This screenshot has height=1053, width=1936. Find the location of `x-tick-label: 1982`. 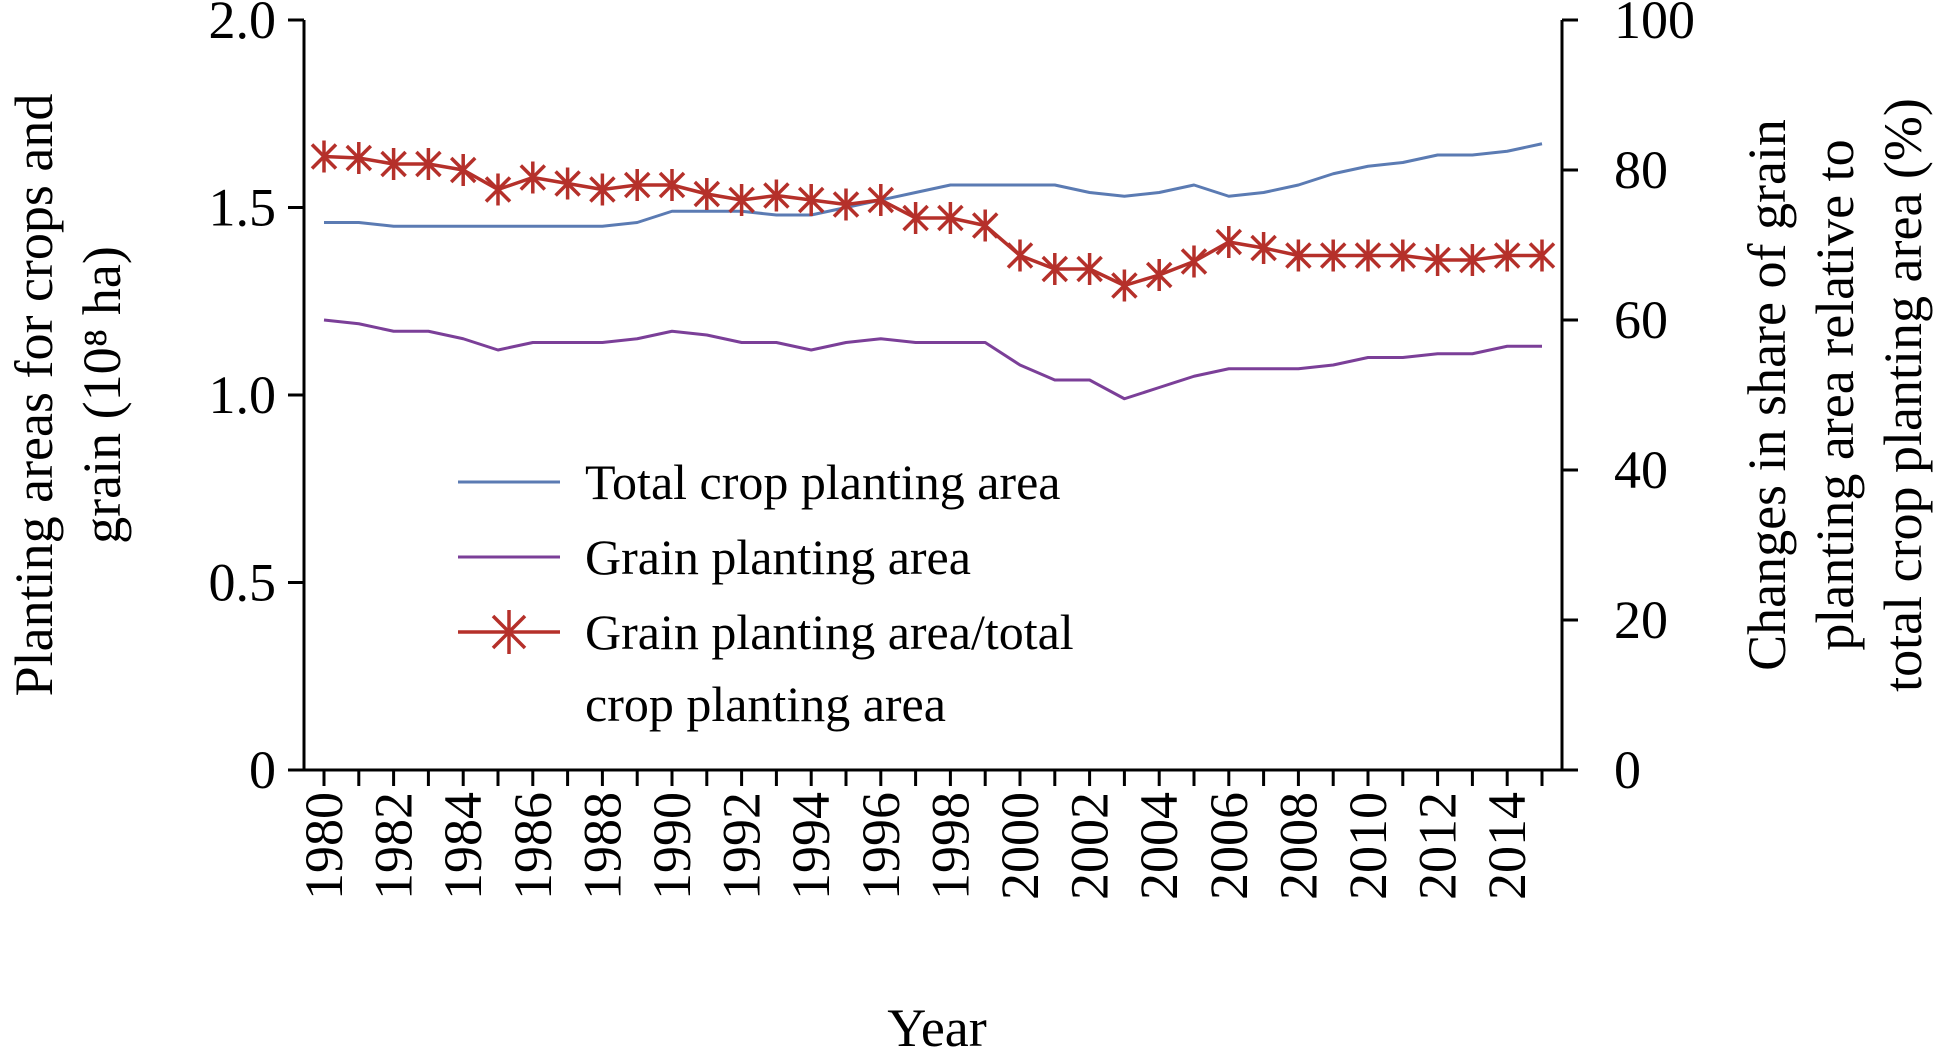

x-tick-label: 1982 is located at coordinates (394, 846).